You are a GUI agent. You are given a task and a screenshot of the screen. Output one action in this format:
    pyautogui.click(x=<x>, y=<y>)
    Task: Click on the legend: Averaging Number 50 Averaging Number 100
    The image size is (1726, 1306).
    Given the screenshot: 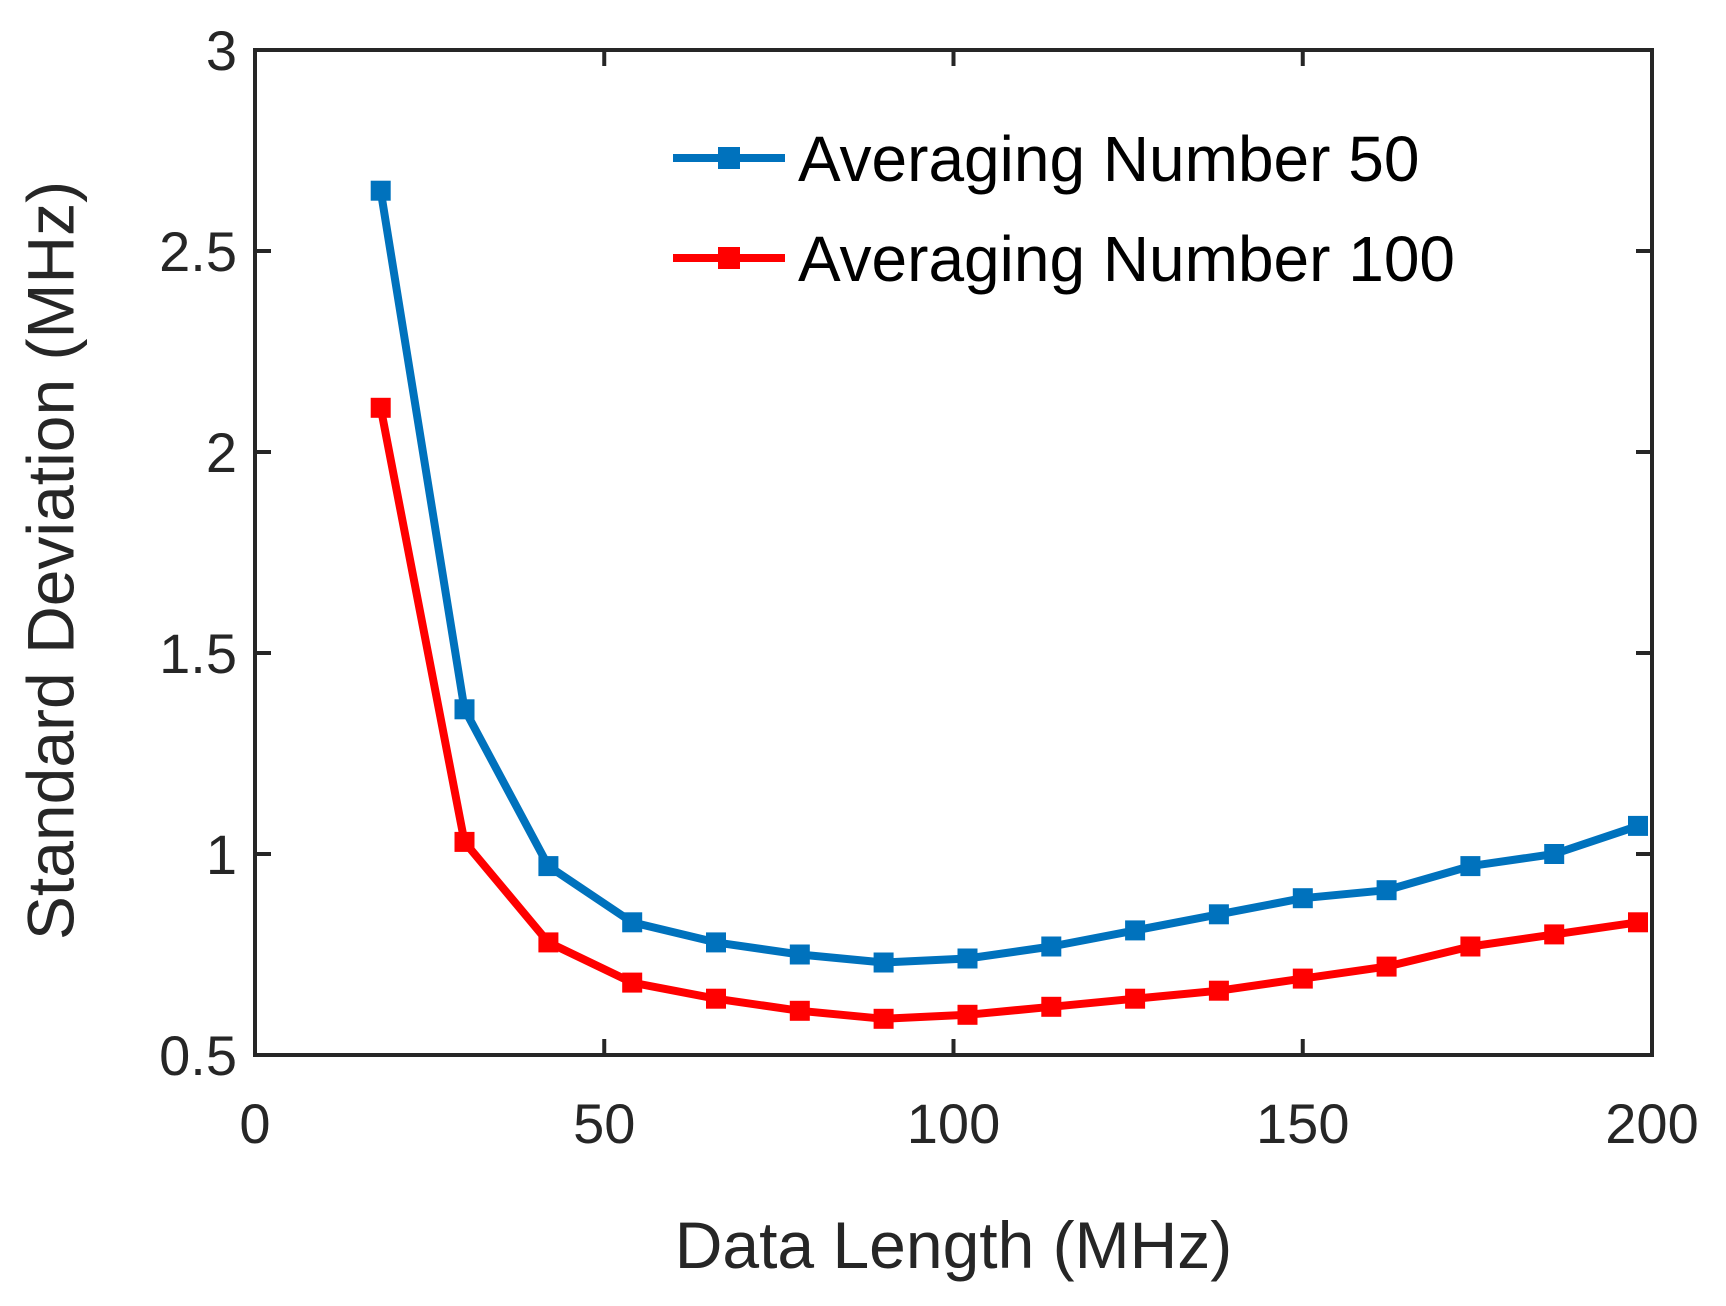 What is the action you would take?
    pyautogui.click(x=1064, y=209)
    